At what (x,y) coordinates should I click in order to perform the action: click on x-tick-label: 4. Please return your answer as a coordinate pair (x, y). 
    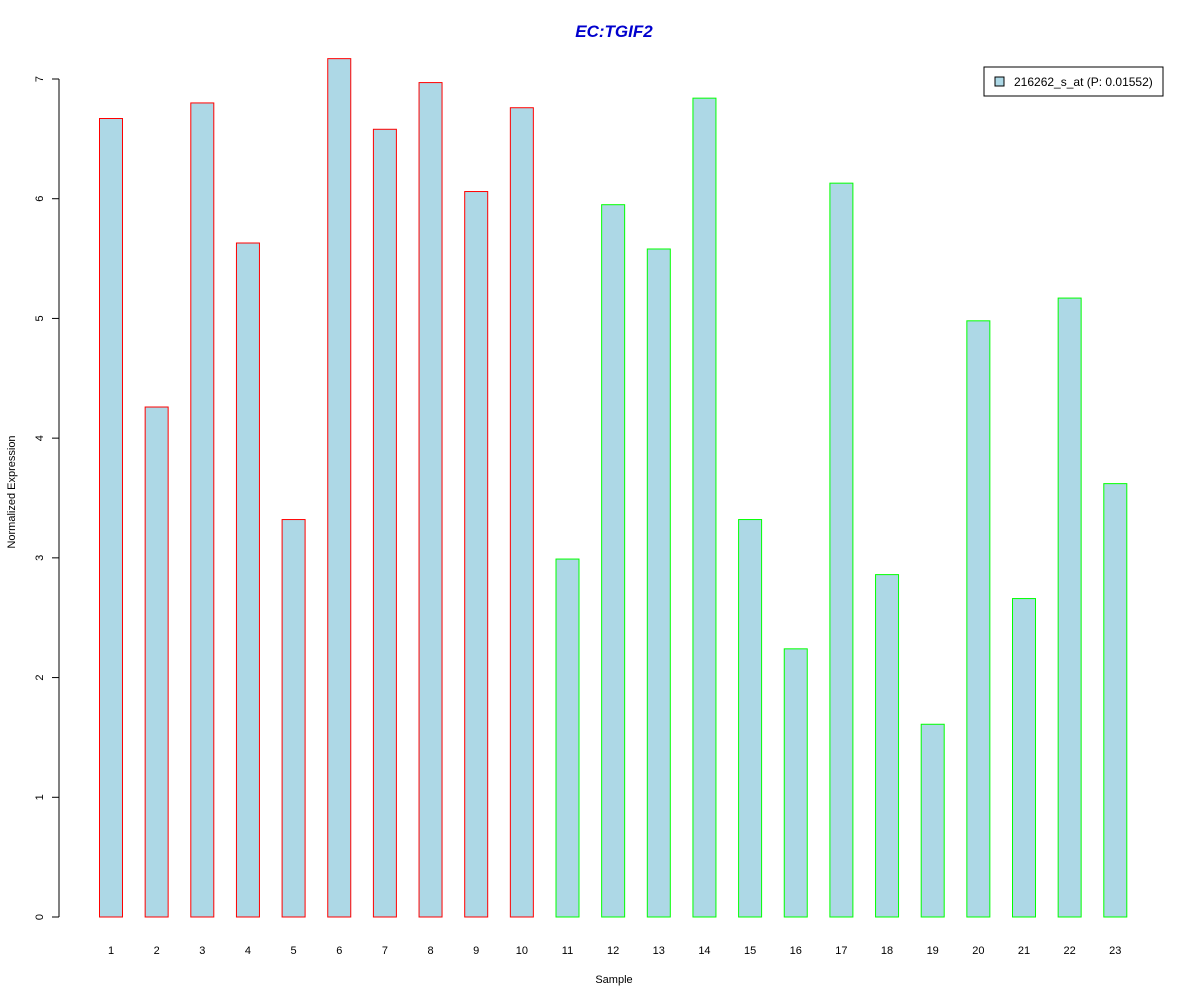
    Looking at the image, I should click on (248, 951).